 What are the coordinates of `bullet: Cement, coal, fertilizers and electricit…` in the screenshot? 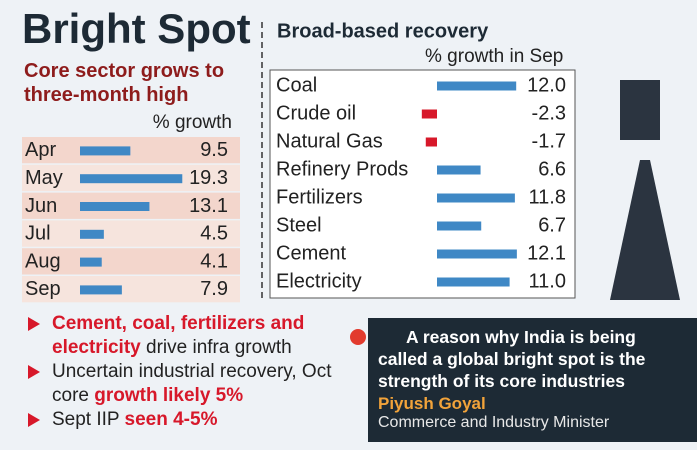 It's located at (189, 336).